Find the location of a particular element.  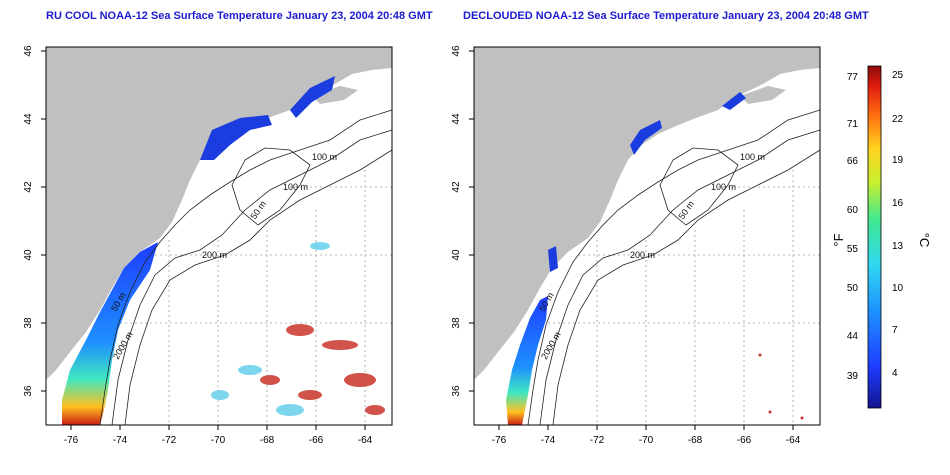

right-x-tick-label: -76 is located at coordinates (499, 440).